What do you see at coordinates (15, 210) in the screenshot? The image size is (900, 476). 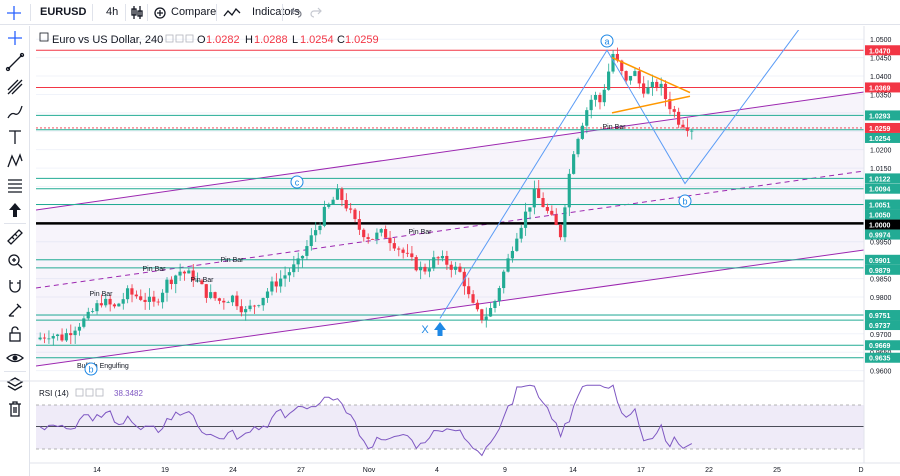 I see `arrow-tool-icon` at bounding box center [15, 210].